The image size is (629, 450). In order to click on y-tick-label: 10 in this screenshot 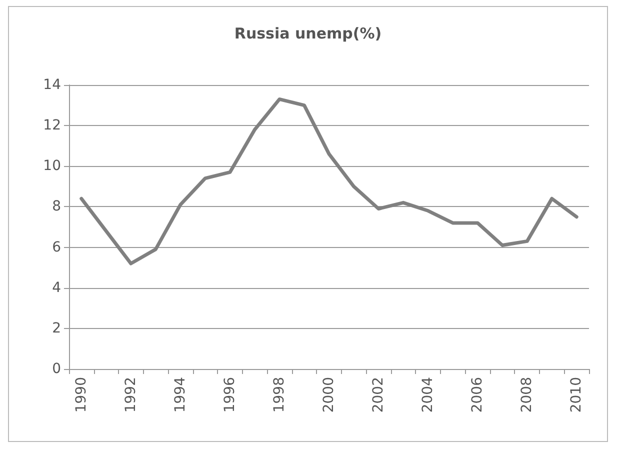, I will do `click(52, 166)`.